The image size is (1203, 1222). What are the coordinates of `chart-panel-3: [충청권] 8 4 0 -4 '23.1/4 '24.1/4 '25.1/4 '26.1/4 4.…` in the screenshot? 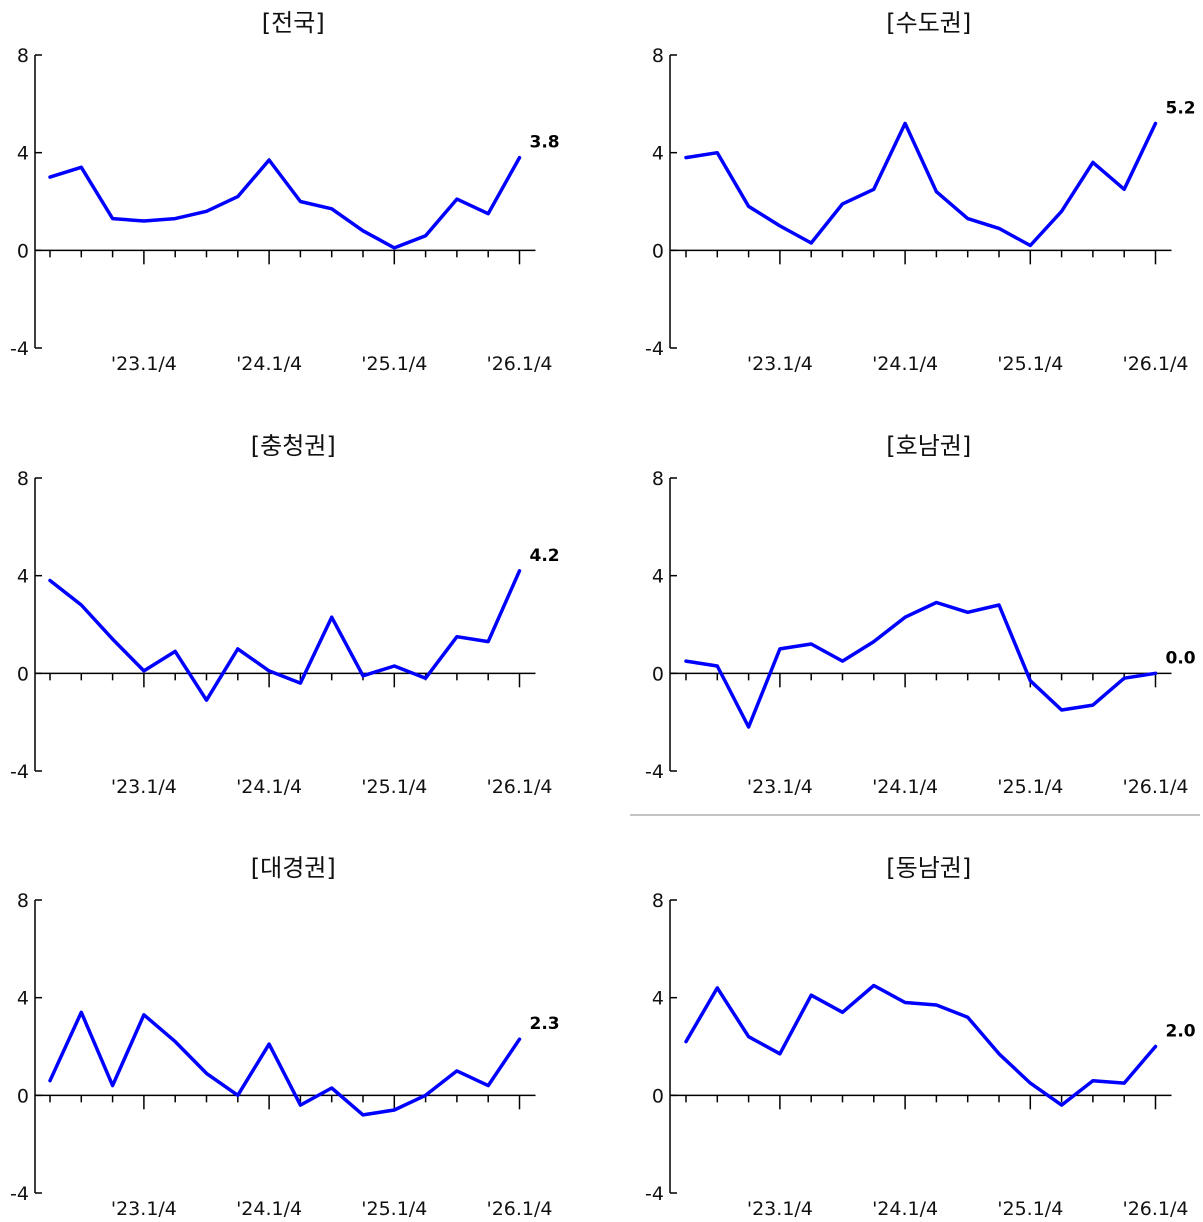 It's located at (285, 615).